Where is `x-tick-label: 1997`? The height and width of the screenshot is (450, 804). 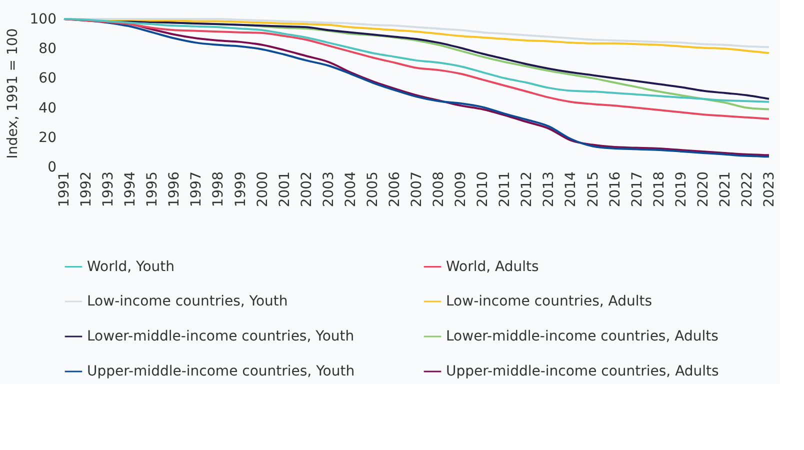
x-tick-label: 1997 is located at coordinates (196, 190).